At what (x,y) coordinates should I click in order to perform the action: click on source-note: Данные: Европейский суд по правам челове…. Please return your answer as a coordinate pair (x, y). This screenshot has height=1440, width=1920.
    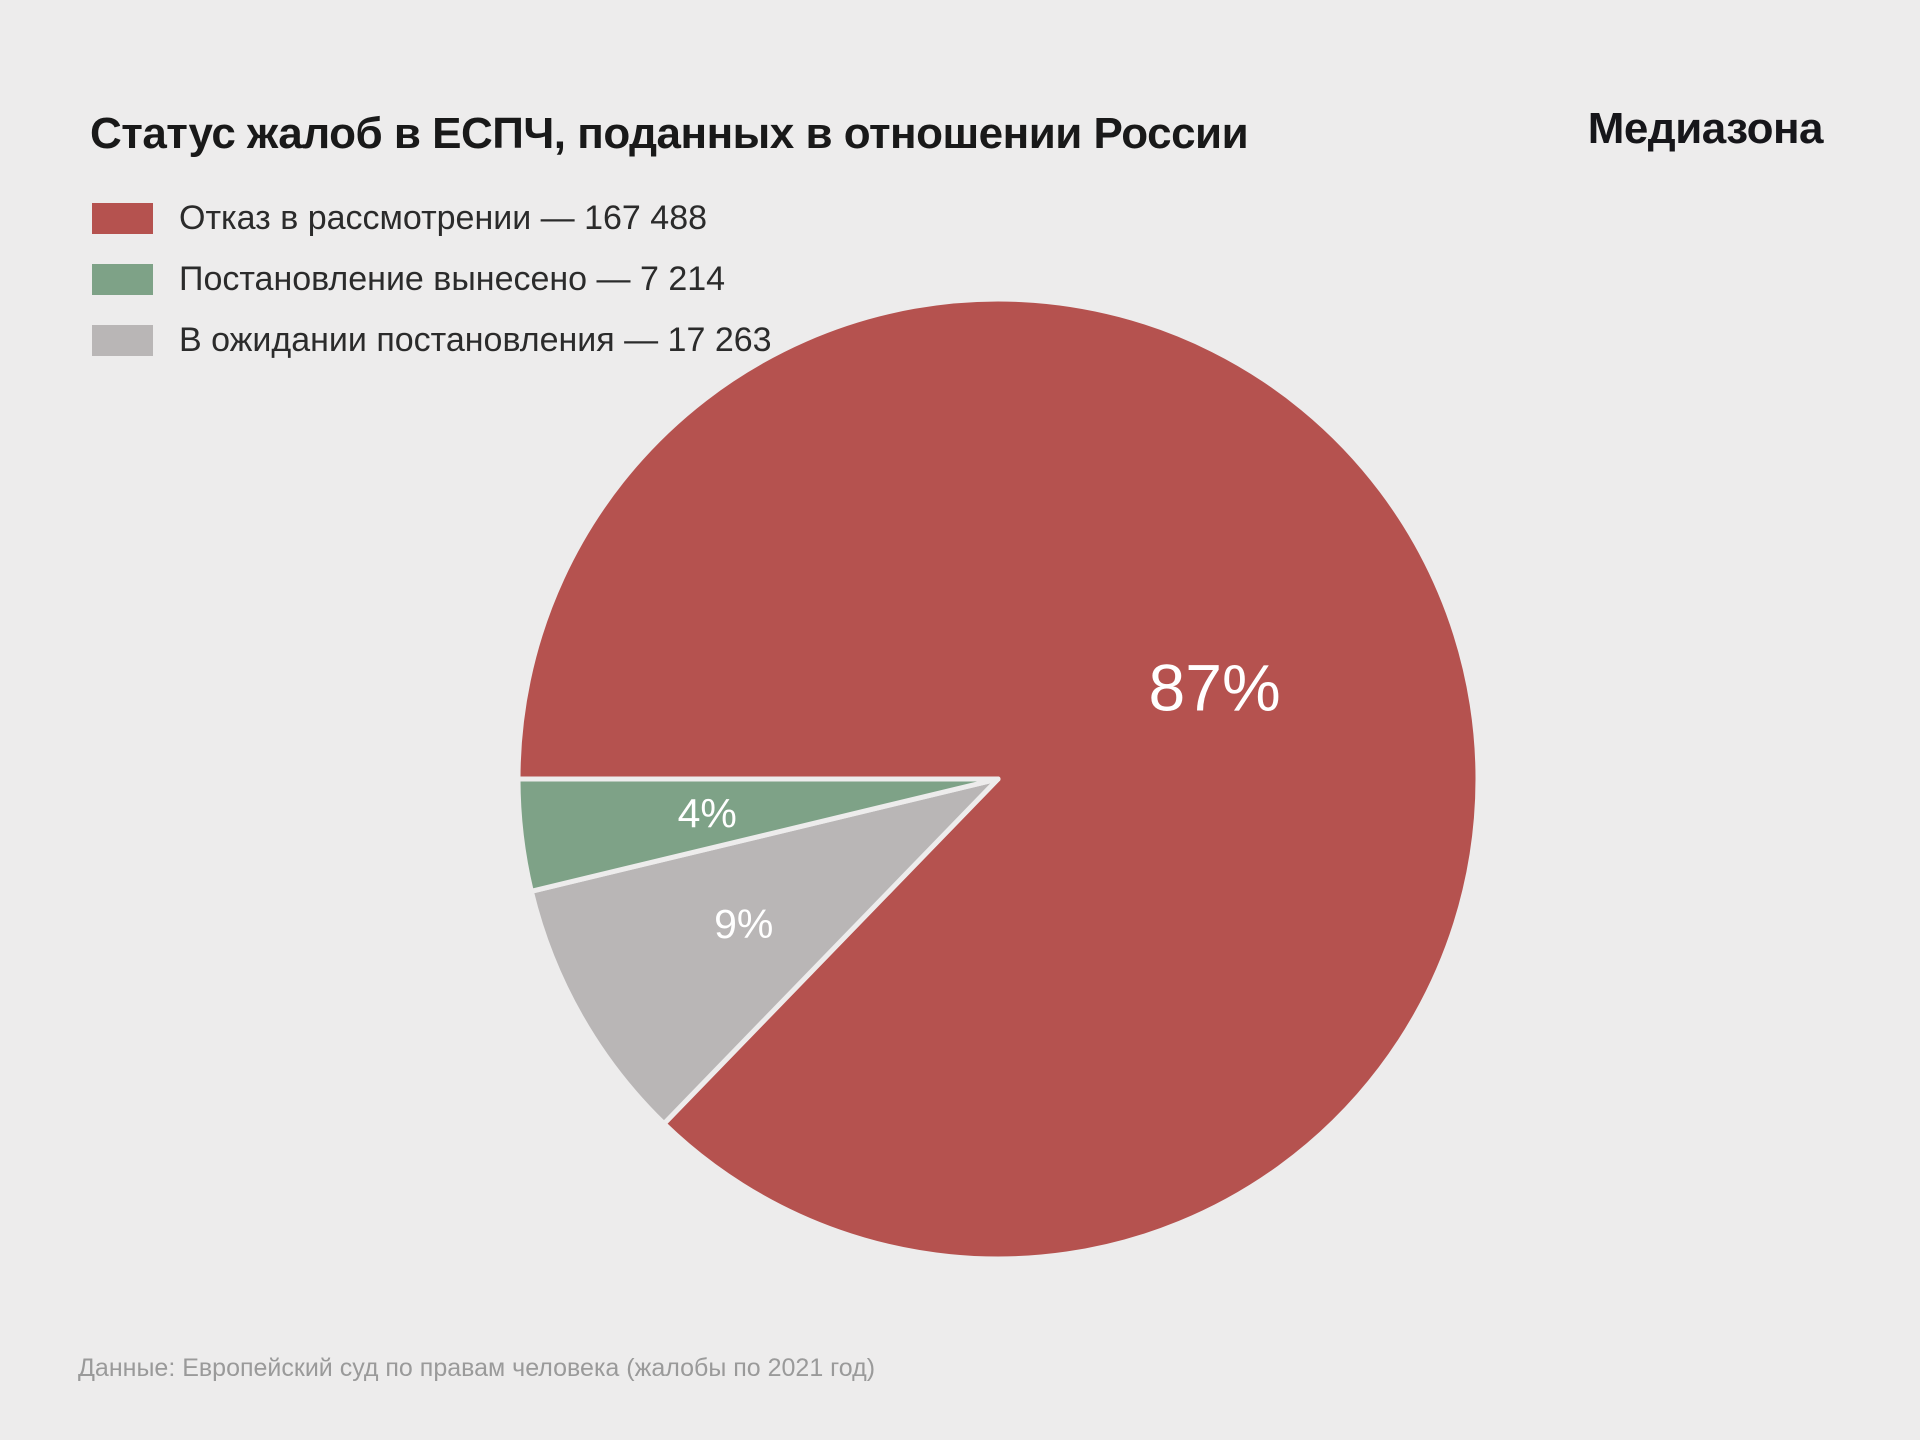
    Looking at the image, I should click on (477, 1368).